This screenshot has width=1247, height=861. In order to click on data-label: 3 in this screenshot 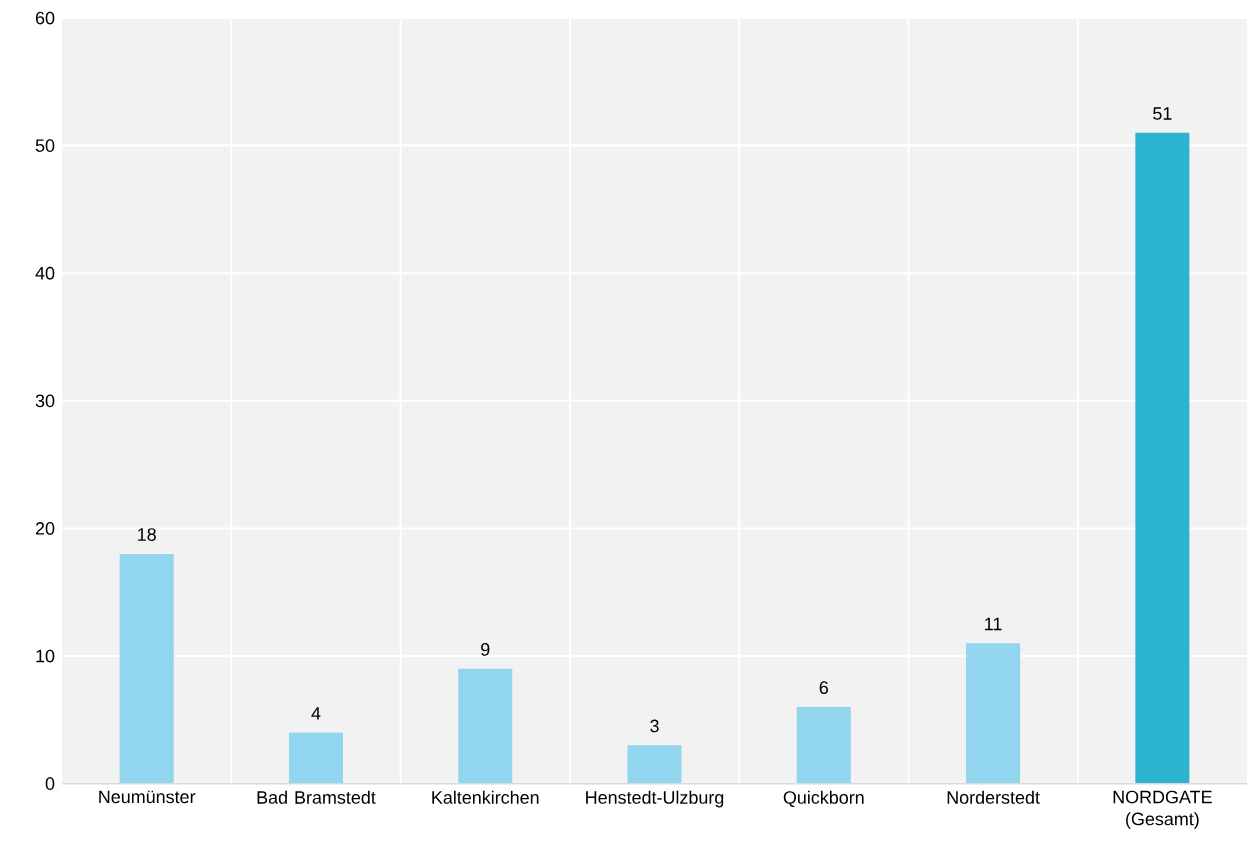, I will do `click(654, 726)`.